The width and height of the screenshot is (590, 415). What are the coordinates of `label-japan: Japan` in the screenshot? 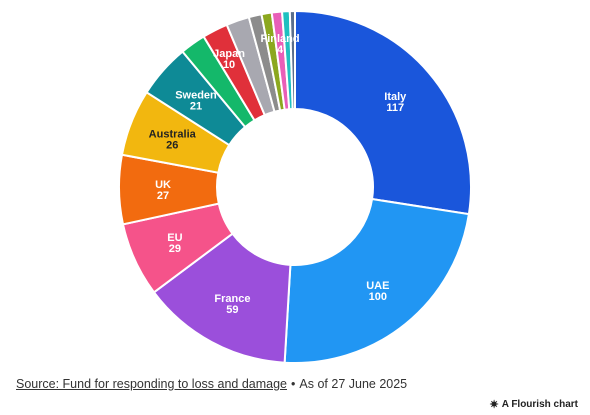 It's located at (229, 54).